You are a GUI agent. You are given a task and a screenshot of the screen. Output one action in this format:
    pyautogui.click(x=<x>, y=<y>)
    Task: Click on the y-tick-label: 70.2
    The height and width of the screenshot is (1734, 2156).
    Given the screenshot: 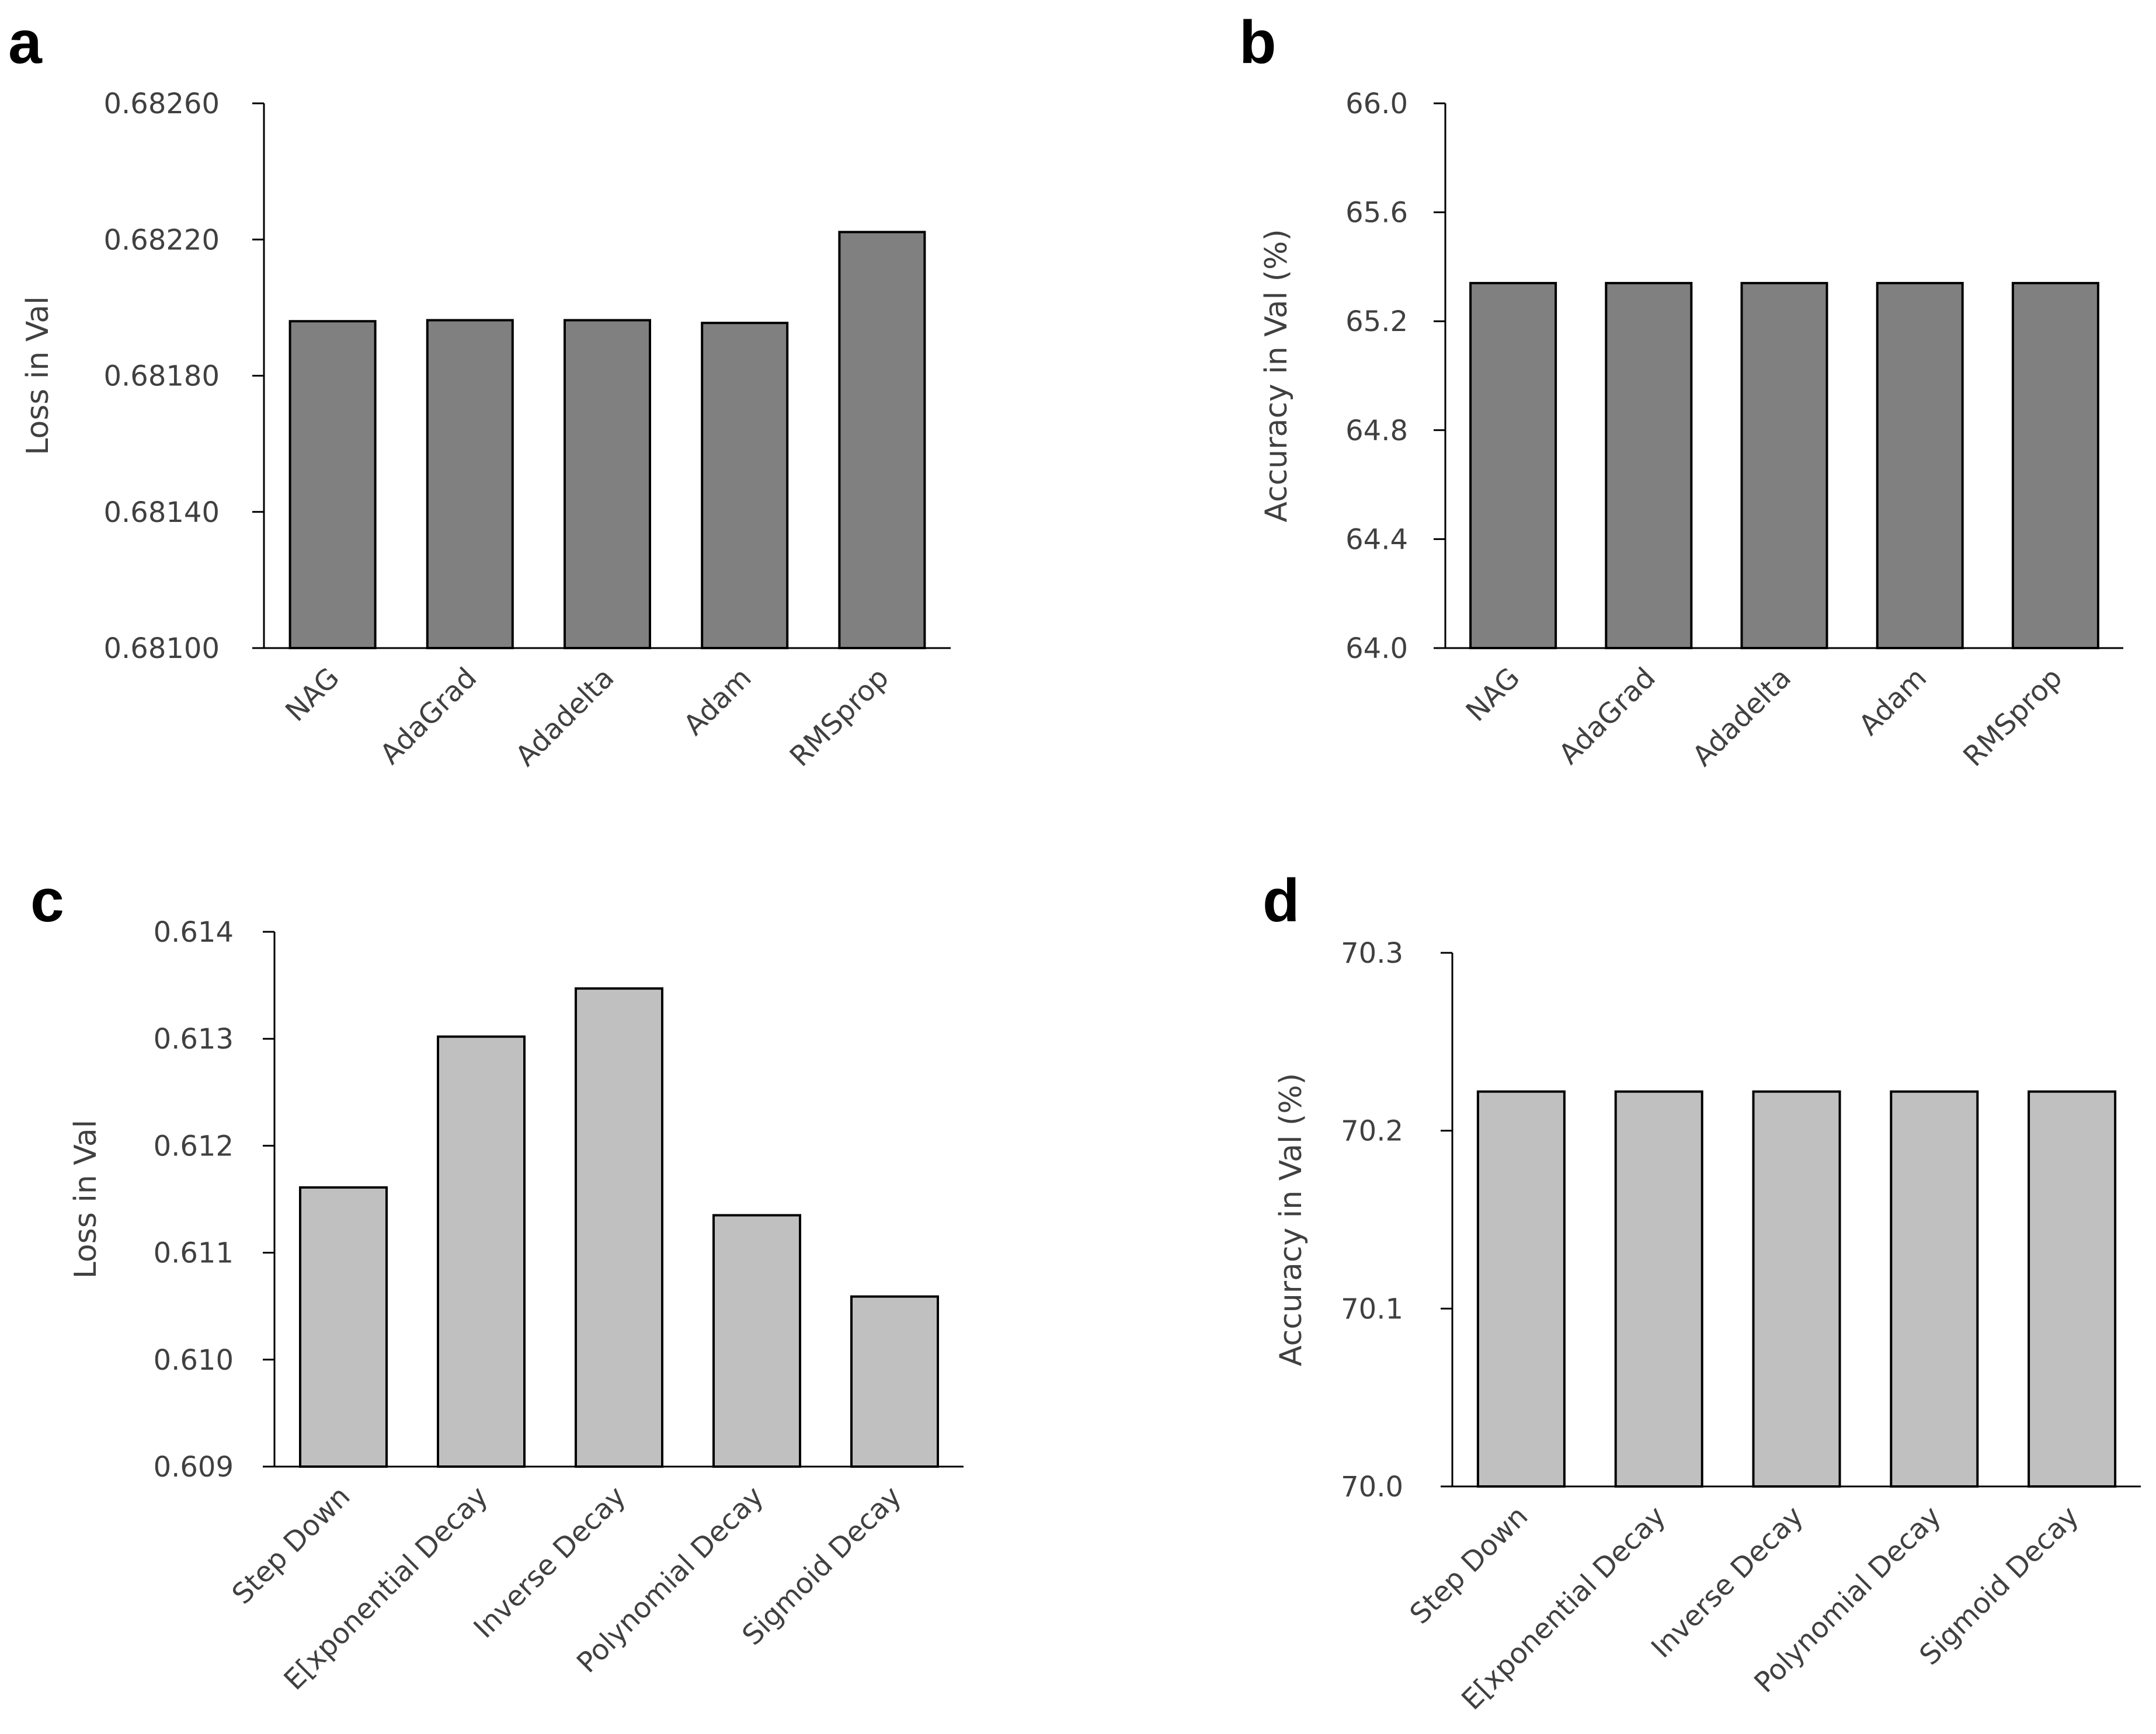 What is the action you would take?
    pyautogui.click(x=1372, y=1131)
    